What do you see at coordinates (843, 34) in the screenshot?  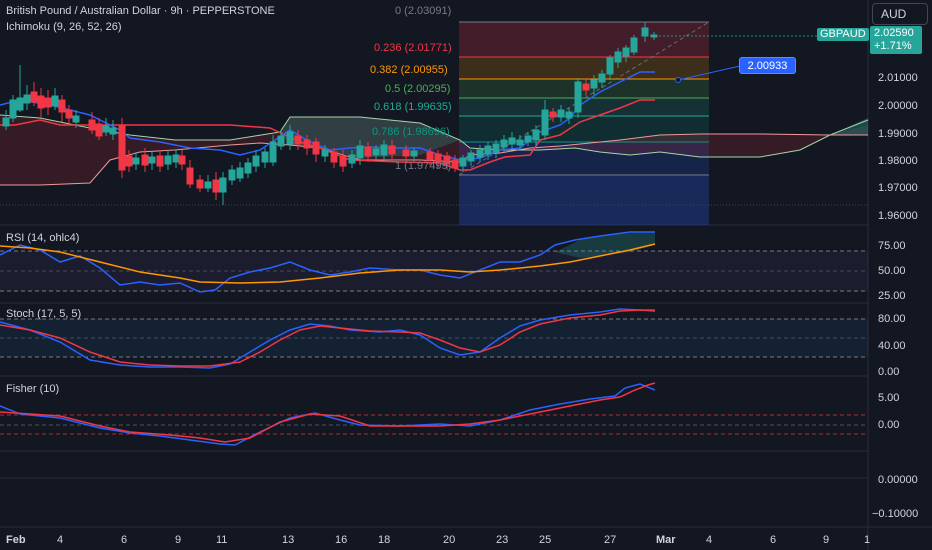 I see `symbol-tag: GBPAUD` at bounding box center [843, 34].